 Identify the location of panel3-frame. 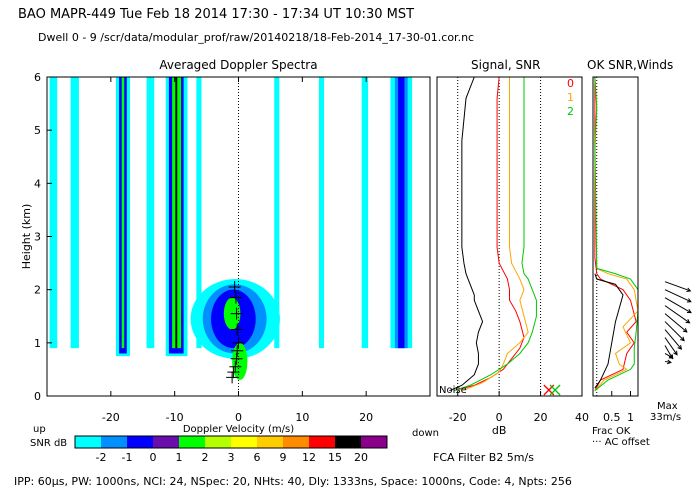
(615, 236).